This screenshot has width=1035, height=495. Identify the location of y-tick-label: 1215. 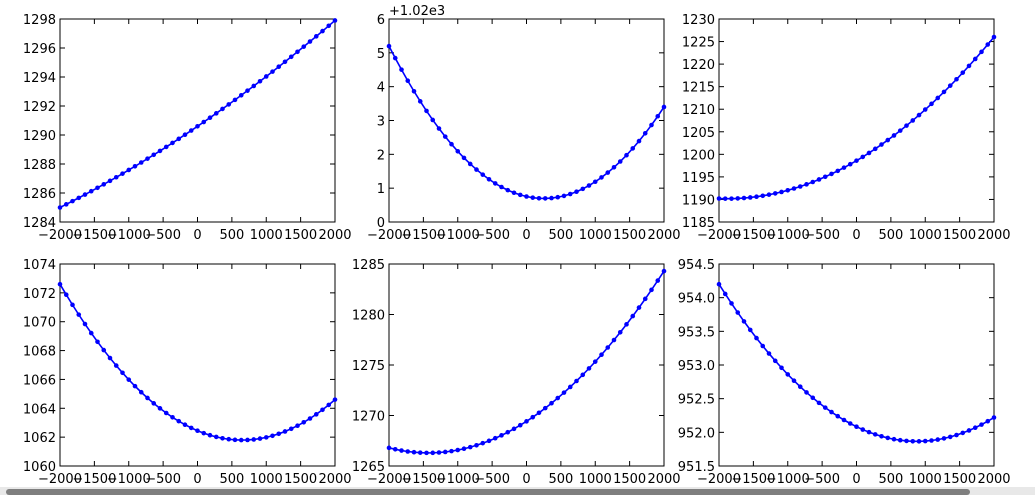
(698, 88).